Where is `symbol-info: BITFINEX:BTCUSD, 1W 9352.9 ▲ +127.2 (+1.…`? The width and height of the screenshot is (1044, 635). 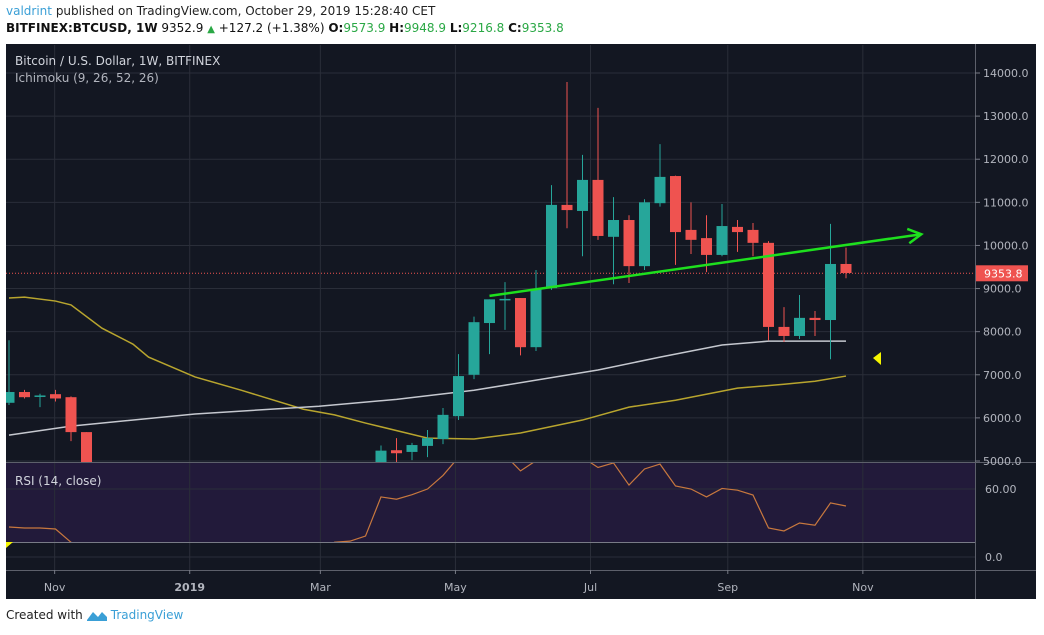
symbol-info: BITFINEX:BTCUSD, 1W 9352.9 ▲ +127.2 (+1.… is located at coordinates (285, 28).